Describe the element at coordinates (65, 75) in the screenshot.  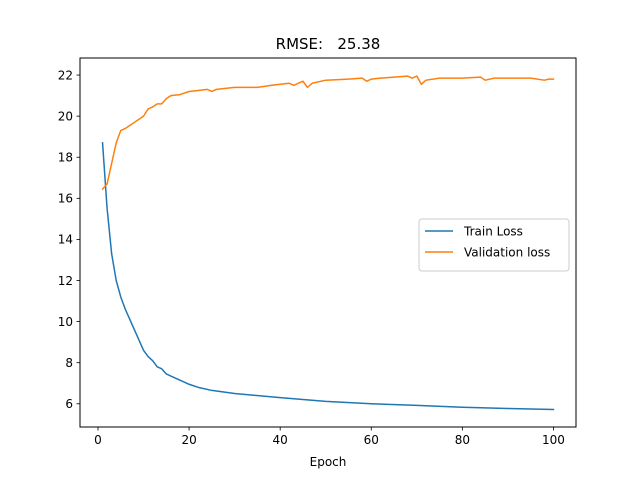
I see `y-tick-label: 22` at that location.